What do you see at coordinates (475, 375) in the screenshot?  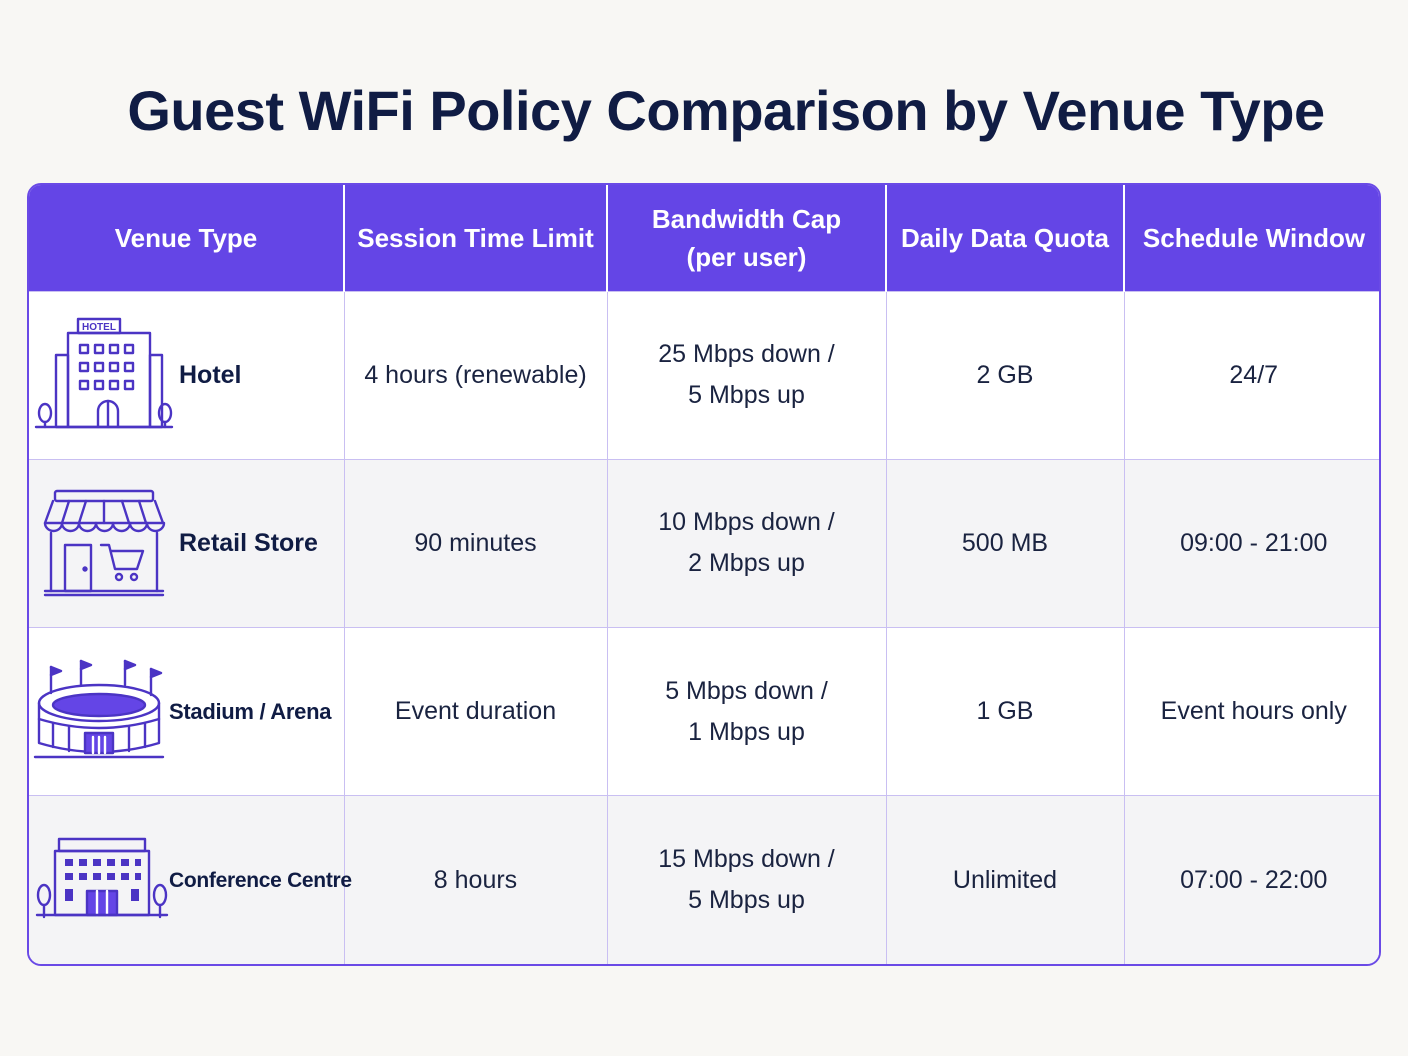 I see `session-time-limit-cell: 4 hours (renewable)` at bounding box center [475, 375].